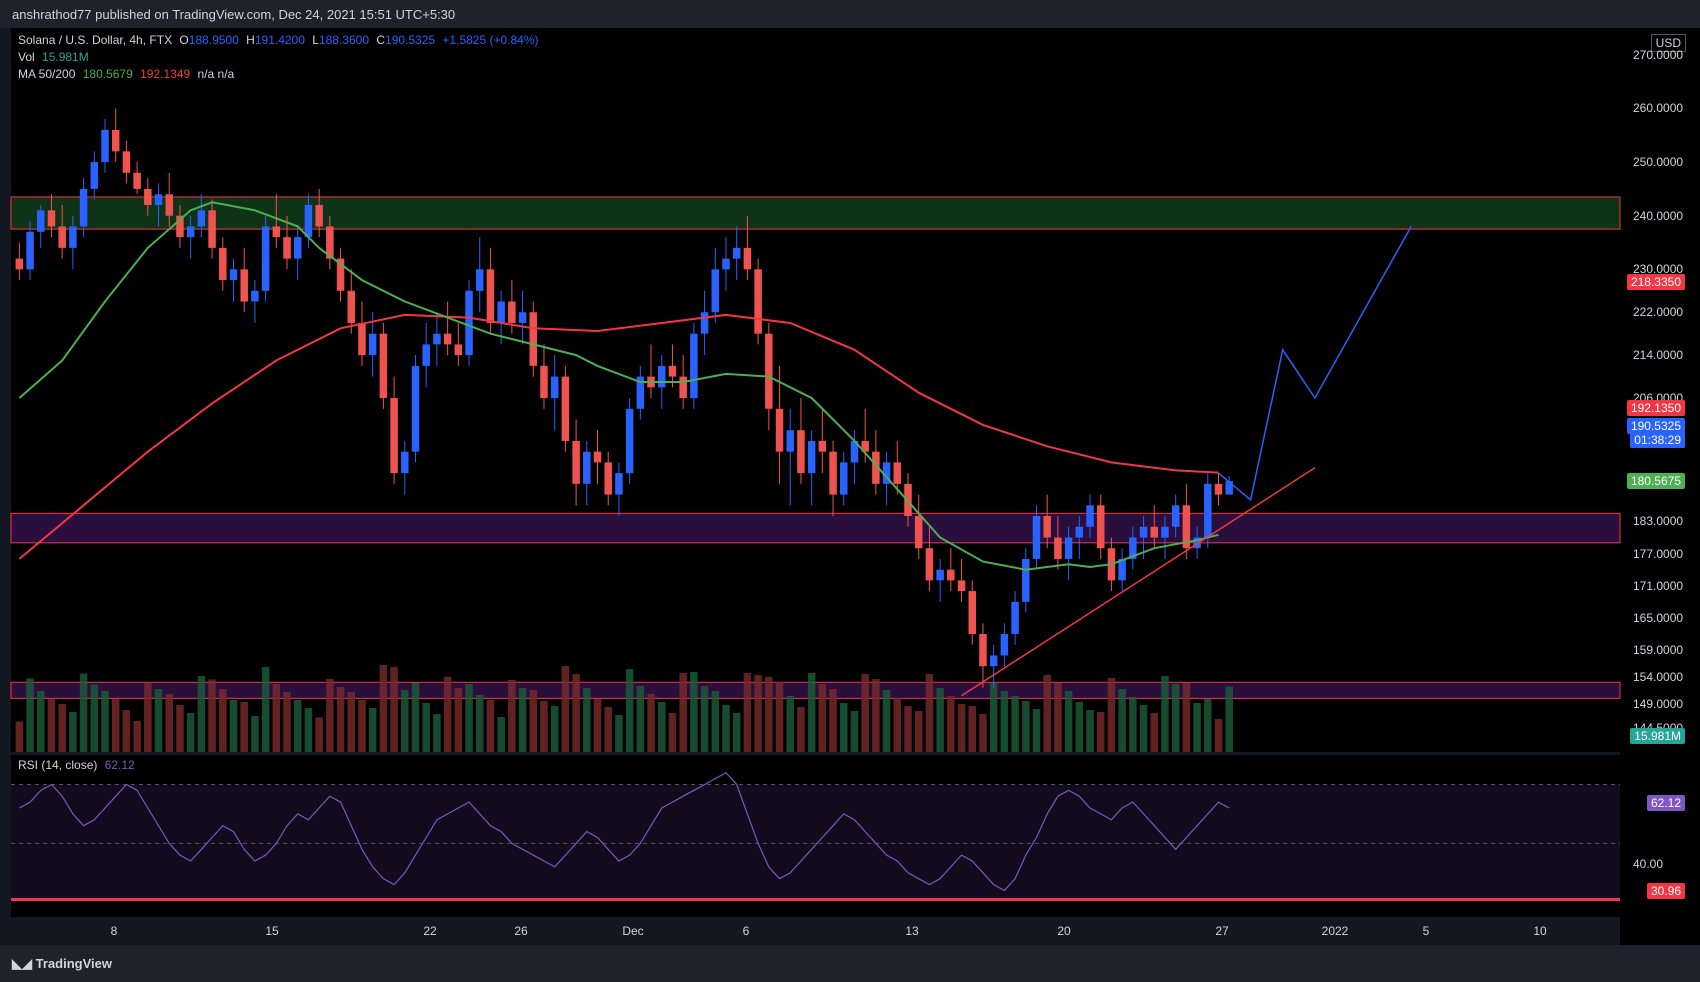 The height and width of the screenshot is (982, 1700). I want to click on vol-value: 15.981M, so click(65, 57).